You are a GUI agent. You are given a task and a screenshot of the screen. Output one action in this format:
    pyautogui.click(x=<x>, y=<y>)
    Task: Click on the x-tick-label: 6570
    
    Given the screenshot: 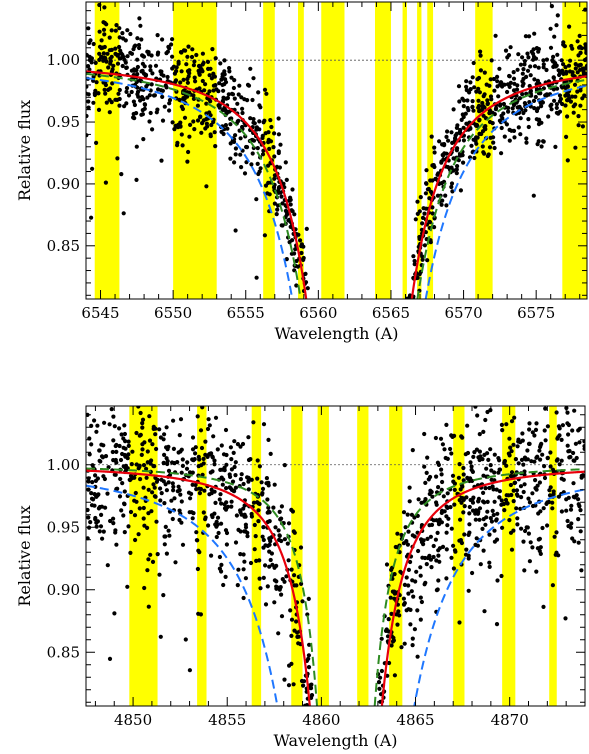 What is the action you would take?
    pyautogui.click(x=463, y=313)
    